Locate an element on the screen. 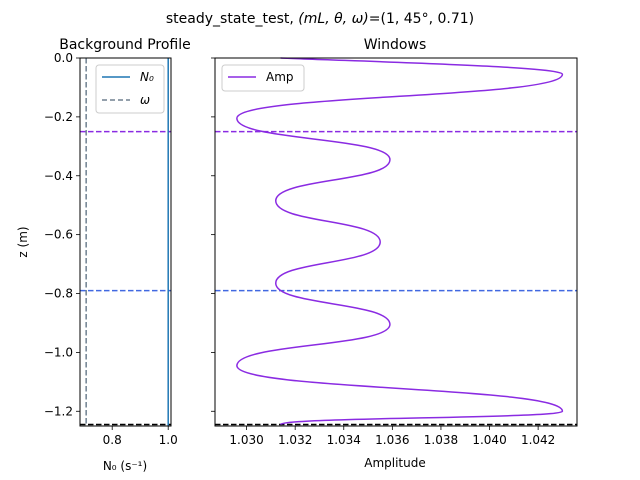 The image size is (640, 480). y-tick-label: −0.6 is located at coordinates (58, 235).